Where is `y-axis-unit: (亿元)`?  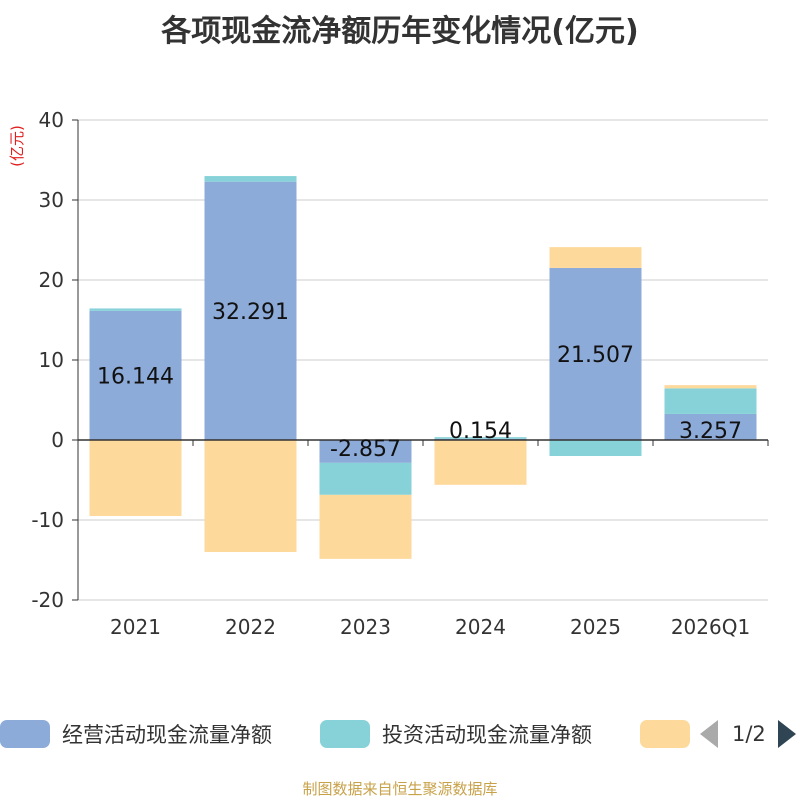 y-axis-unit: (亿元) is located at coordinates (17, 146).